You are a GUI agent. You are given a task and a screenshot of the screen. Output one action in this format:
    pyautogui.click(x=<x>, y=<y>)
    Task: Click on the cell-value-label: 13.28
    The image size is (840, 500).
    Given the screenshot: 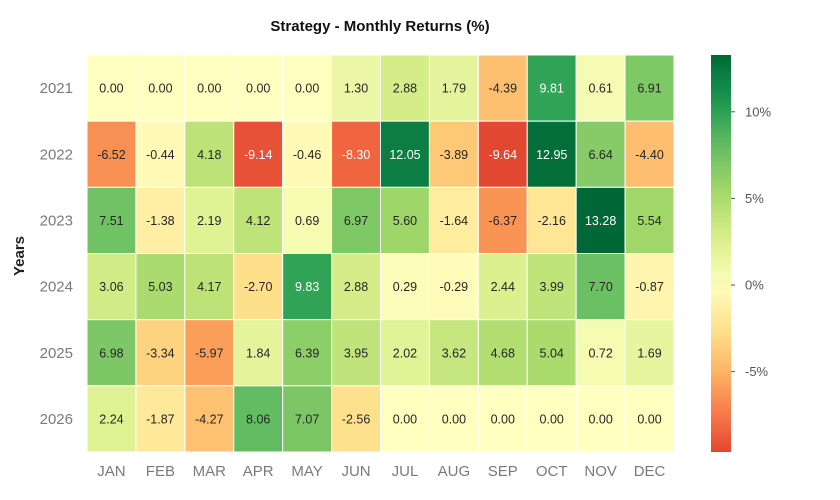 What is the action you would take?
    pyautogui.click(x=600, y=221)
    